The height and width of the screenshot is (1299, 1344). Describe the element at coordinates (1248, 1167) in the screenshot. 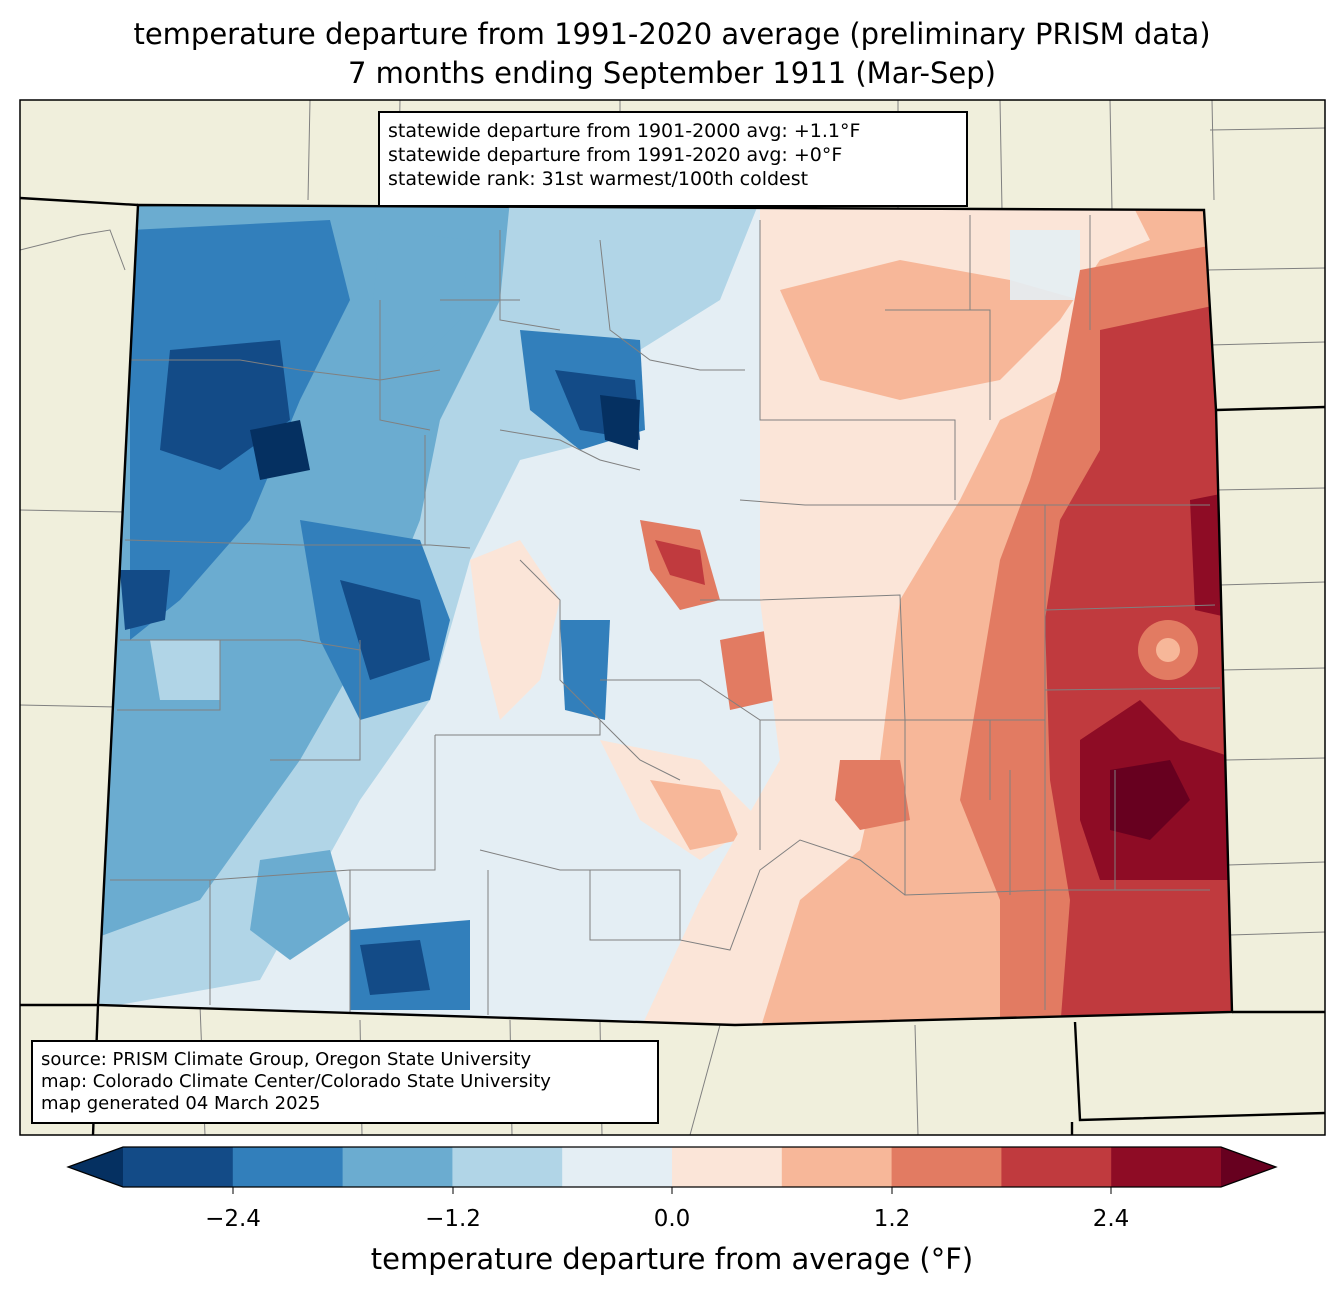

I see `colorbar-extension-high` at that location.